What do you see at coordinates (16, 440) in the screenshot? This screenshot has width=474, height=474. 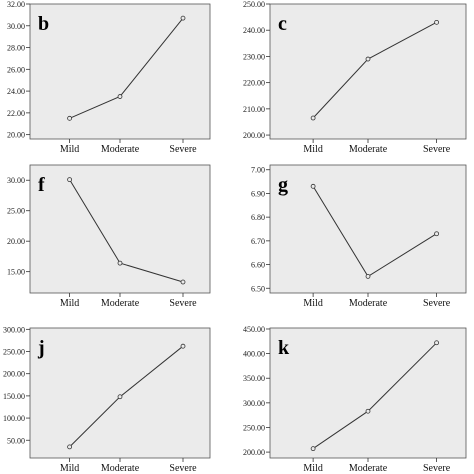 I see `y-tick-label: 50.00` at bounding box center [16, 440].